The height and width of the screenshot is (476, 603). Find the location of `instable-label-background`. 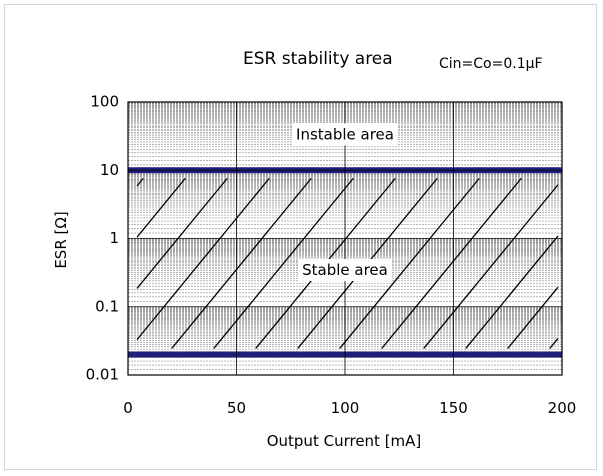

instable-label-background is located at coordinates (345, 134).